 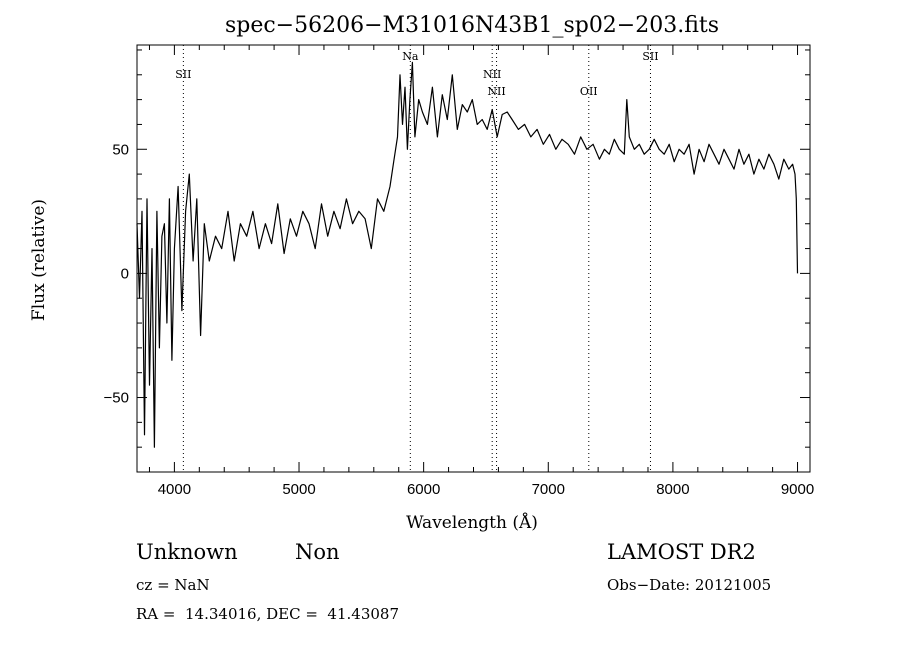 What do you see at coordinates (681, 552) in the screenshot?
I see `survey-name: LAMOST DR2` at bounding box center [681, 552].